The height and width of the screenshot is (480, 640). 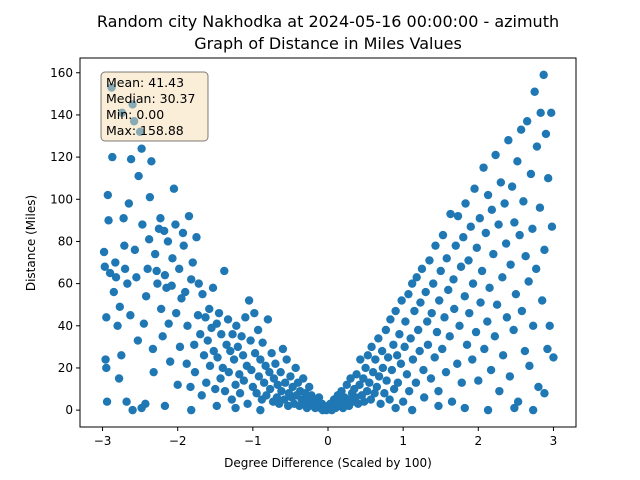 What do you see at coordinates (65, 284) in the screenshot?
I see `y-tick-label: 60` at bounding box center [65, 284].